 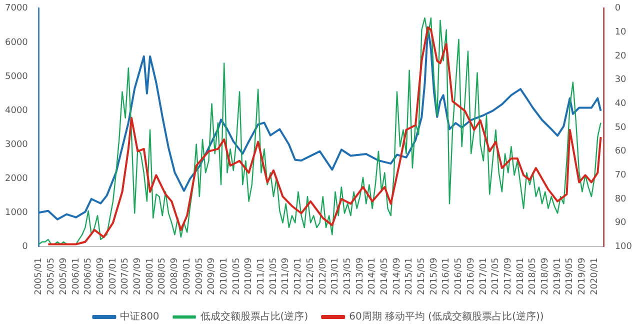 What do you see at coordinates (446, 316) in the screenshot?
I see `legend-label: 60周期 移动平均 (低成交额股票占比(逆序))` at bounding box center [446, 316].